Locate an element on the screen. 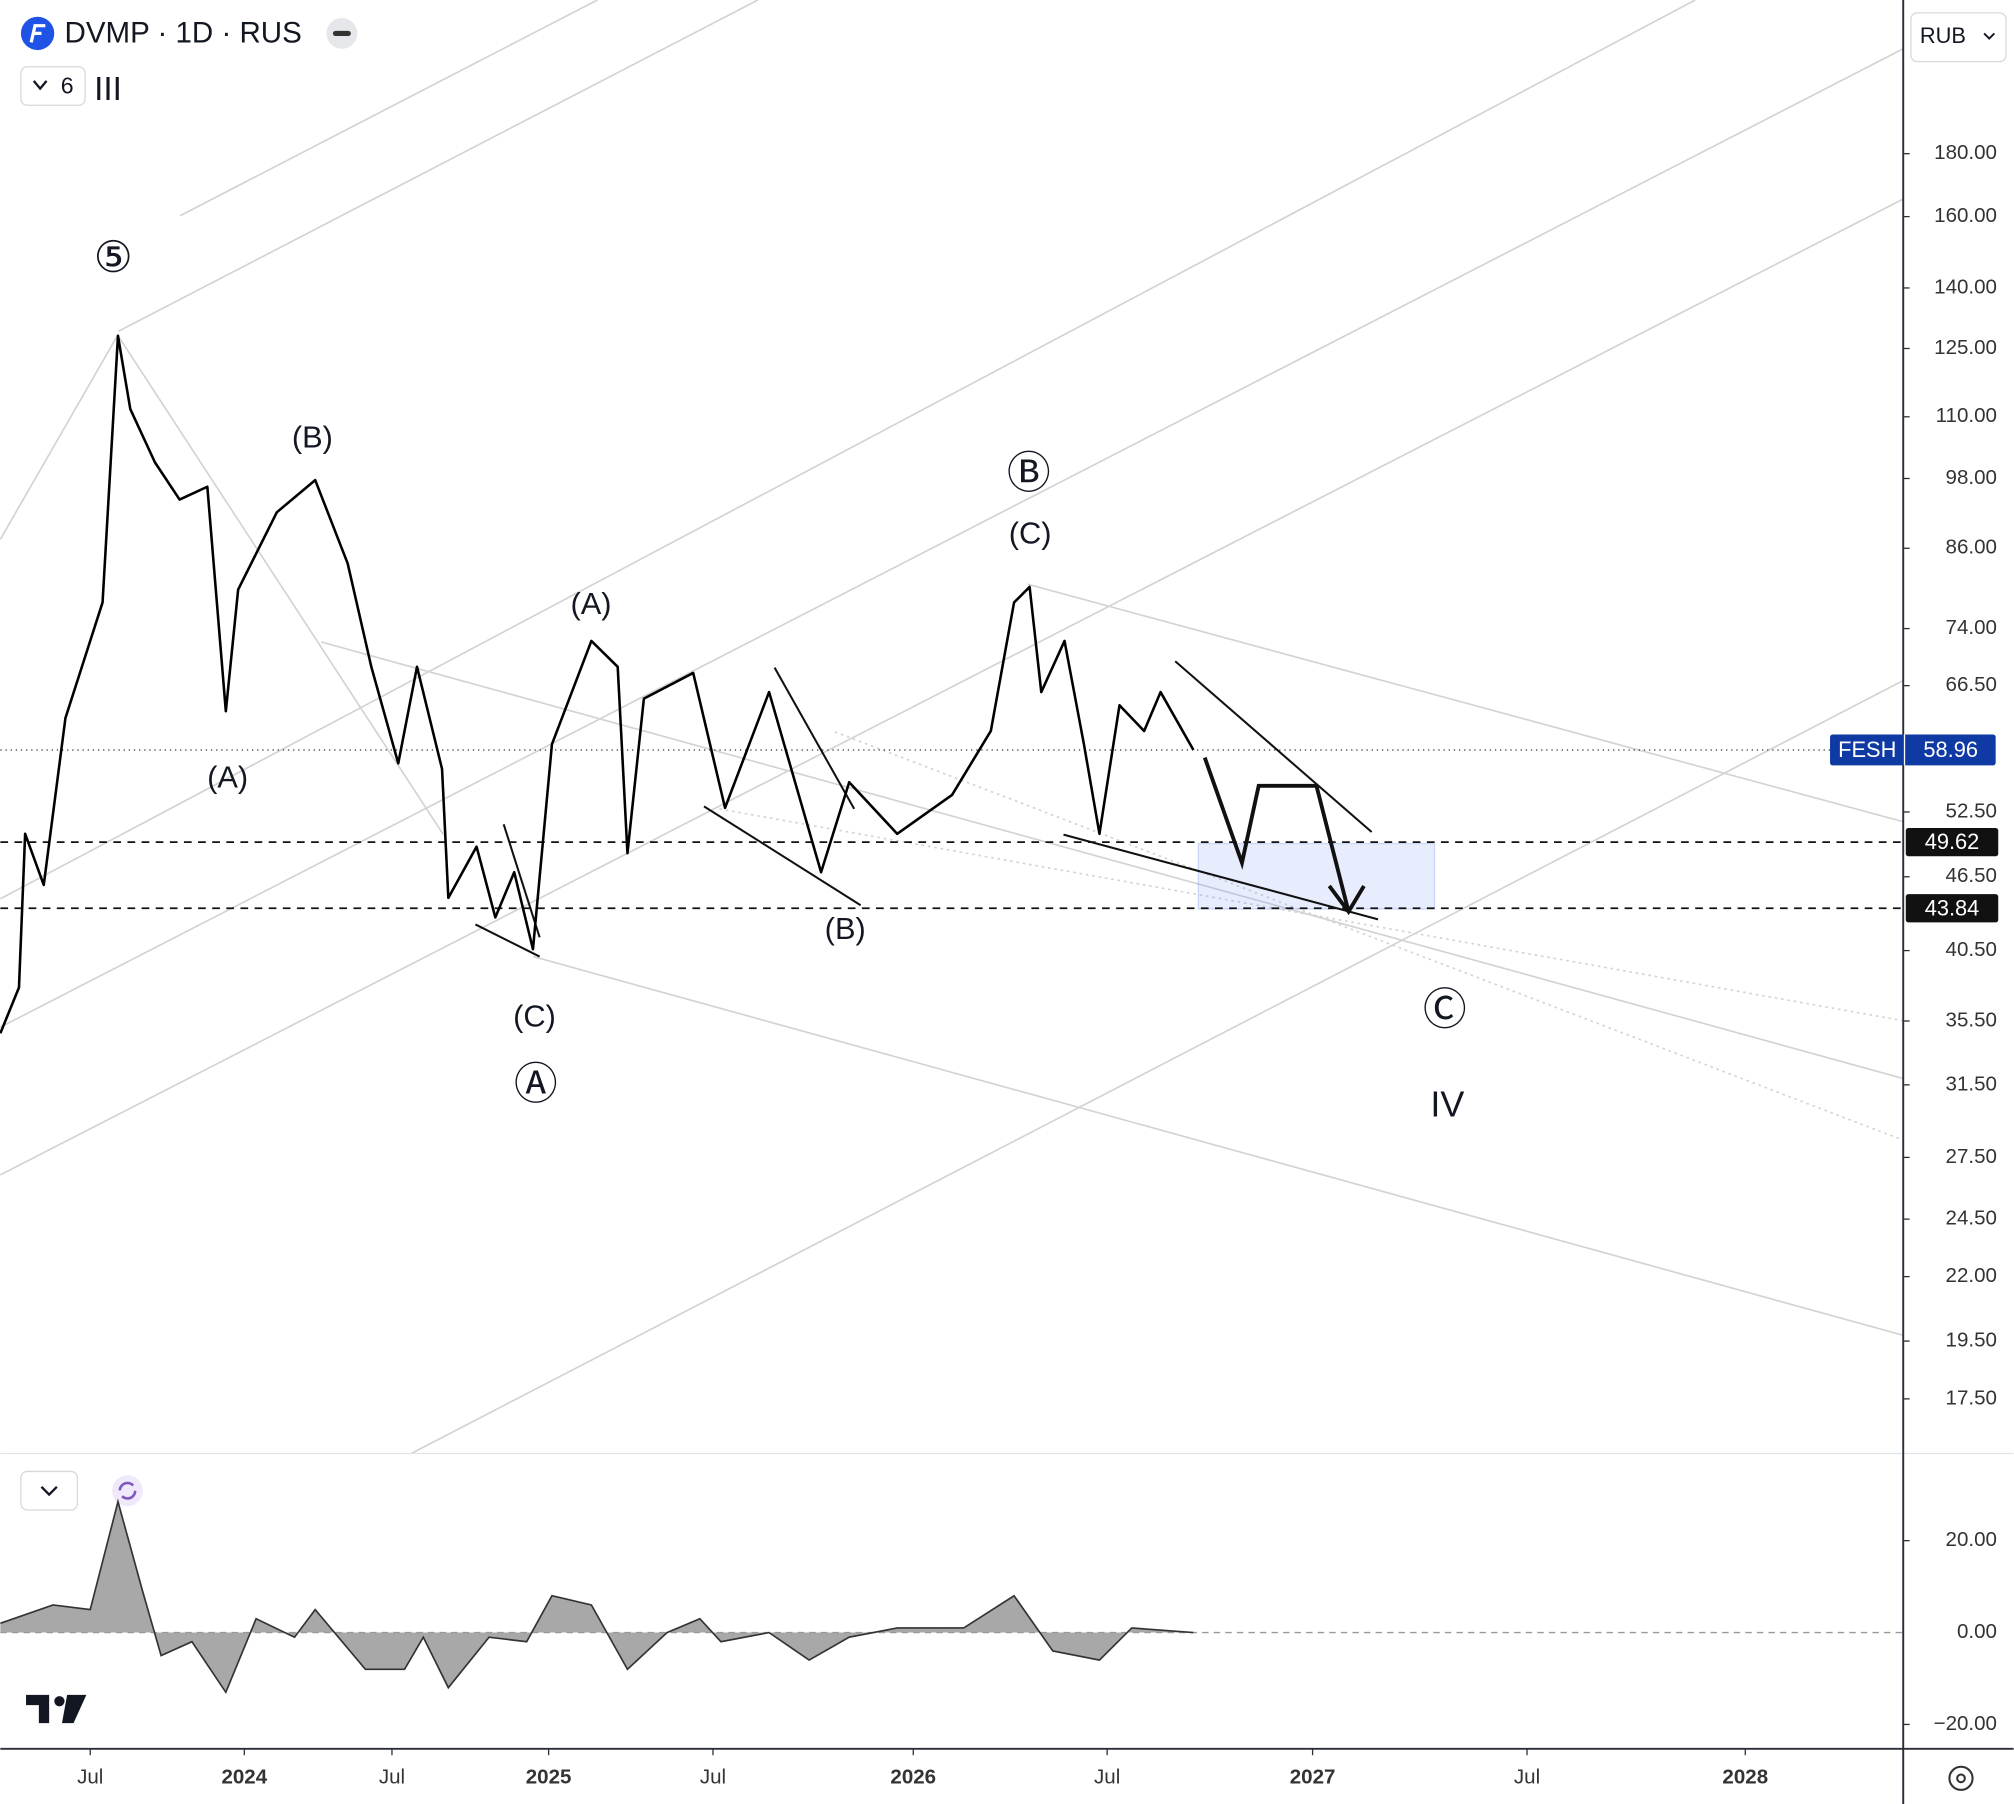 The width and height of the screenshot is (2014, 1804). y-tick-label: 98.00 is located at coordinates (1971, 477).